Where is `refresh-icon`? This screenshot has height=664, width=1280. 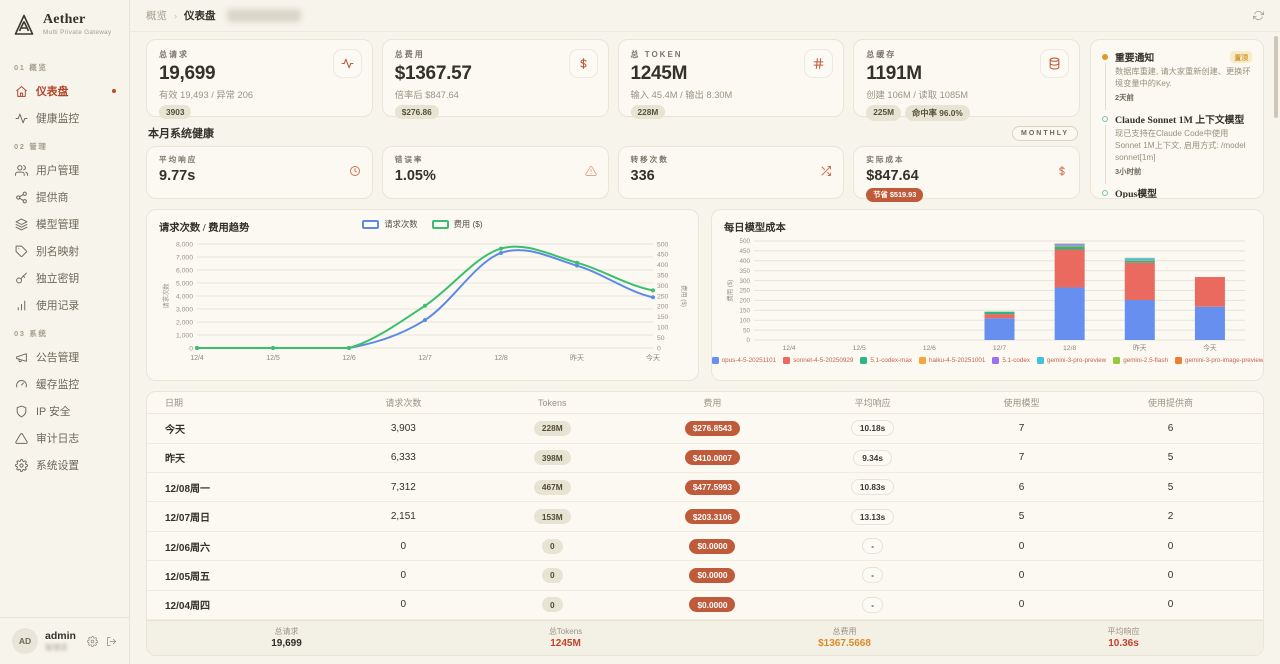
refresh-icon is located at coordinates (1258, 15).